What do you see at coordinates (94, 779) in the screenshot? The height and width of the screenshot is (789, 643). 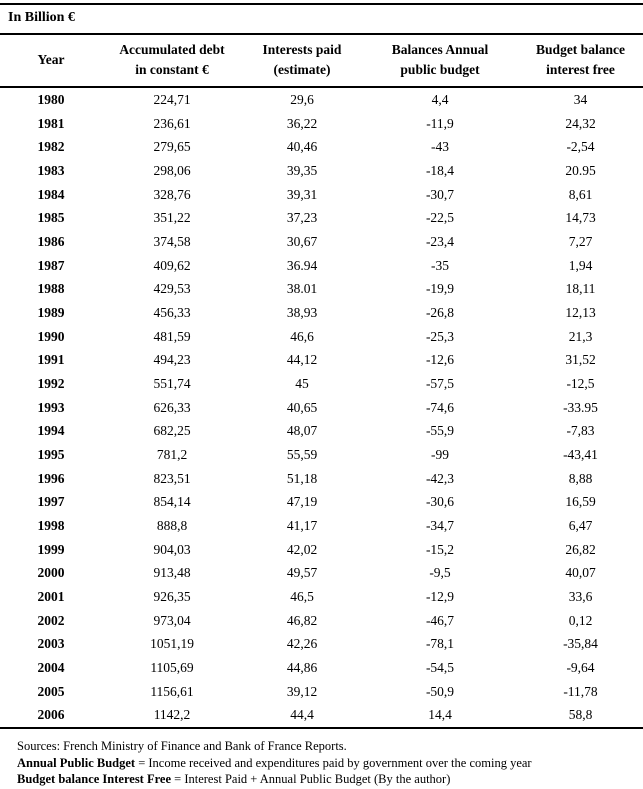 I see `note-term: Budget balance Interest Free` at bounding box center [94, 779].